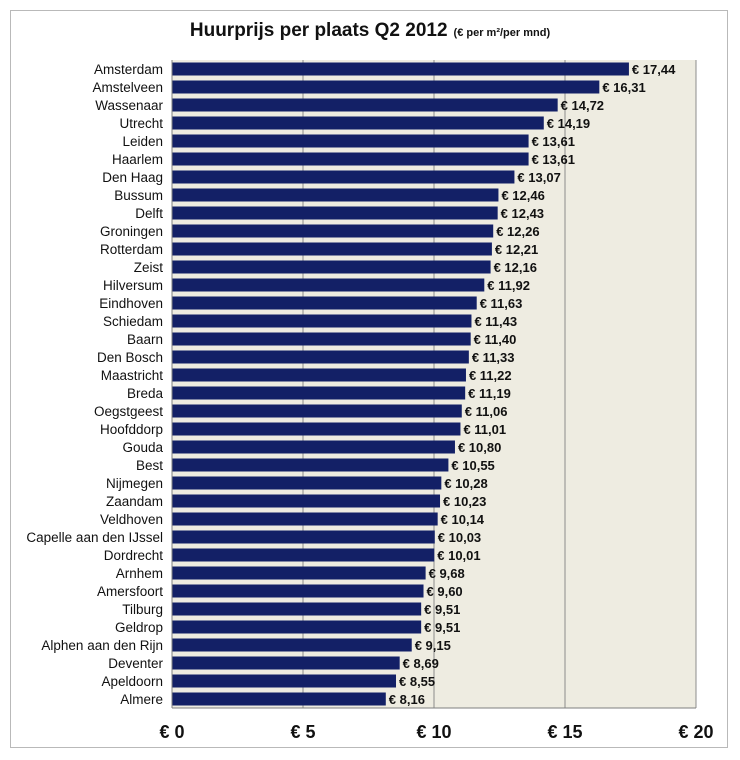 The width and height of the screenshot is (740, 760). Describe the element at coordinates (145, 393) in the screenshot. I see `category-label: Breda` at that location.